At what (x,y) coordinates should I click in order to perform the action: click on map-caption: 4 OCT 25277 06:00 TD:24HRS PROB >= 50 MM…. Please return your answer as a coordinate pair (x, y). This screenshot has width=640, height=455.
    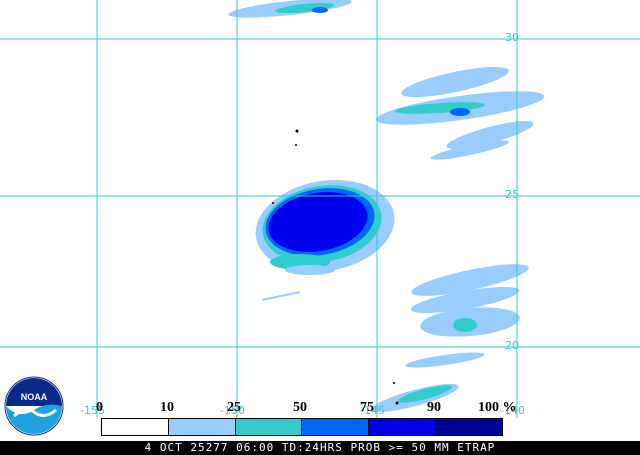
    Looking at the image, I should click on (320, 448).